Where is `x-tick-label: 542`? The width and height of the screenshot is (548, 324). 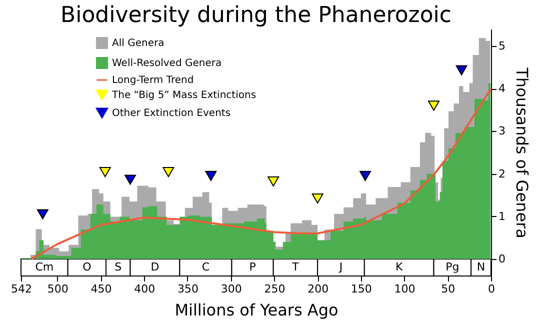
x-tick-label: 542 is located at coordinates (21, 289).